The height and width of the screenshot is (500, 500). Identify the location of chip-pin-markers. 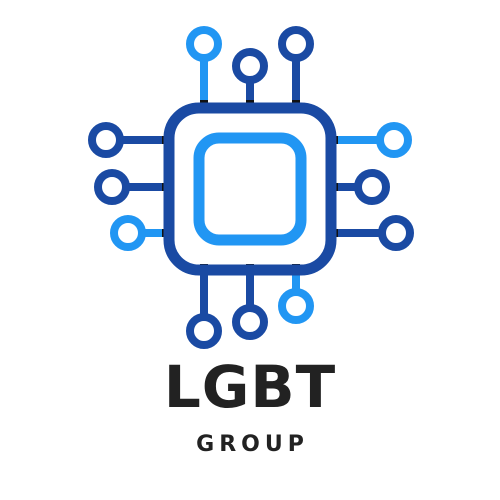
(250, 187).